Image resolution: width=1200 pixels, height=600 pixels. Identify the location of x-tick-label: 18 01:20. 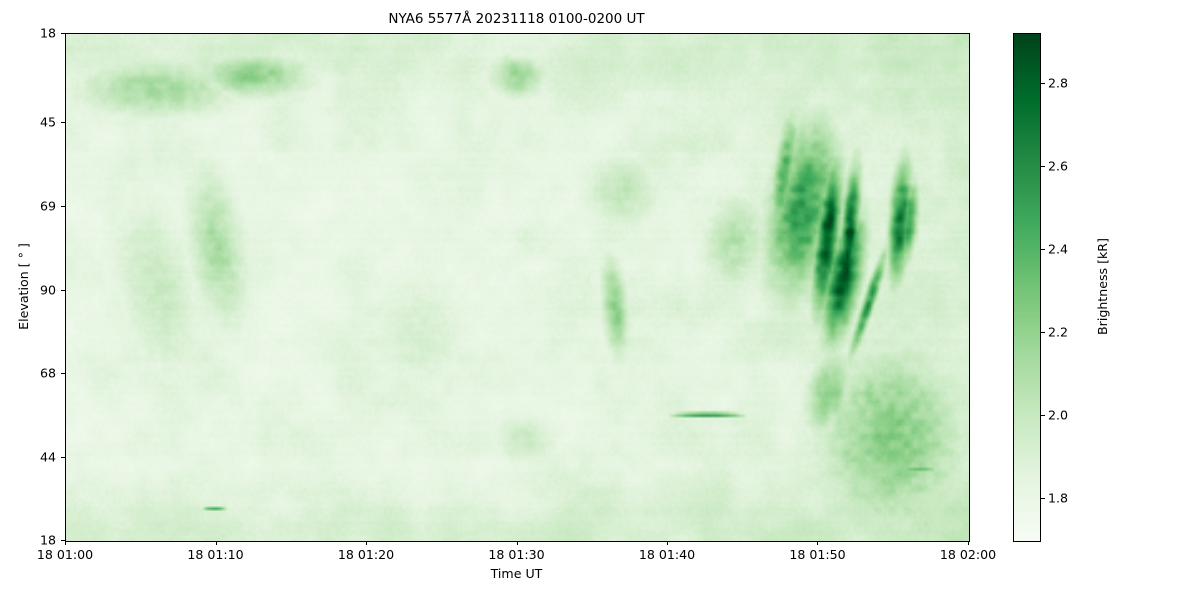
(366, 554).